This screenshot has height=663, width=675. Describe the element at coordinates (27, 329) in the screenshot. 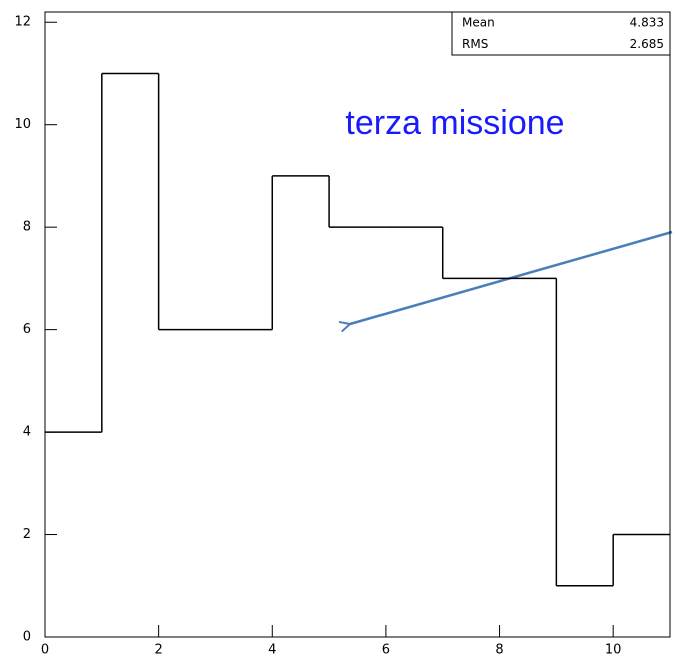

I see `y-tick-label: 6` at that location.